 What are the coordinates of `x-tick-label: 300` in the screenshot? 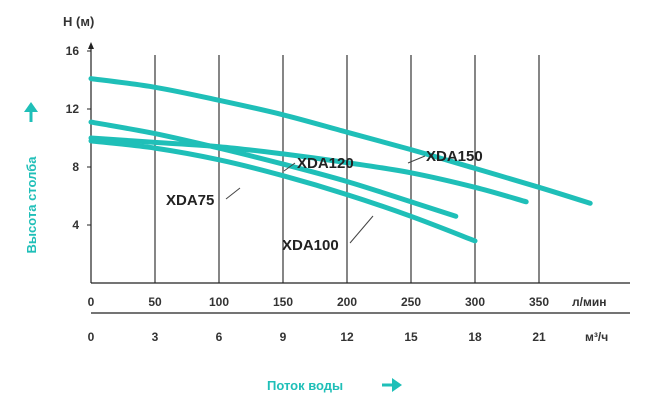 It's located at (475, 302).